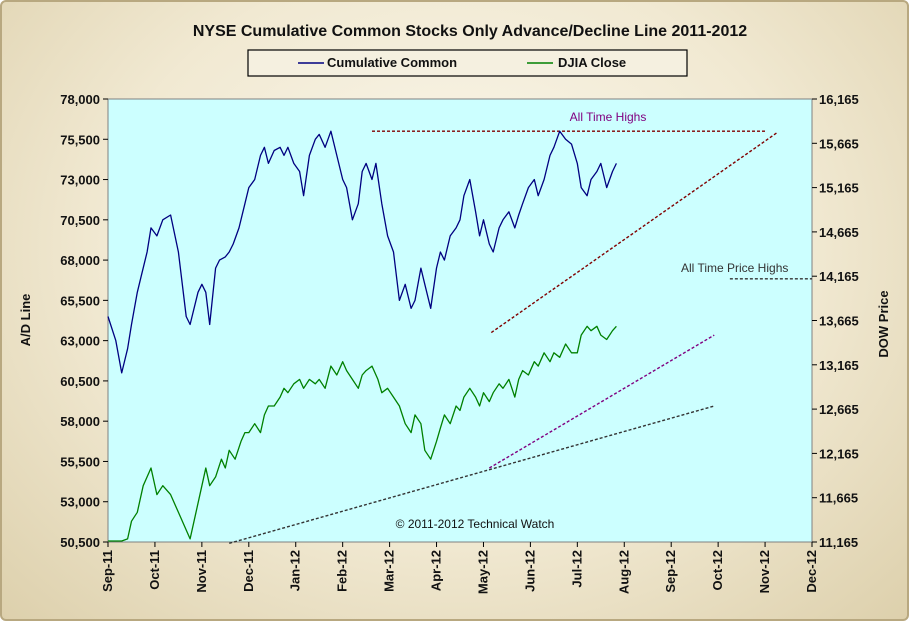  What do you see at coordinates (883, 323) in the screenshot?
I see `y-axis-right-label: DOW Price` at bounding box center [883, 323].